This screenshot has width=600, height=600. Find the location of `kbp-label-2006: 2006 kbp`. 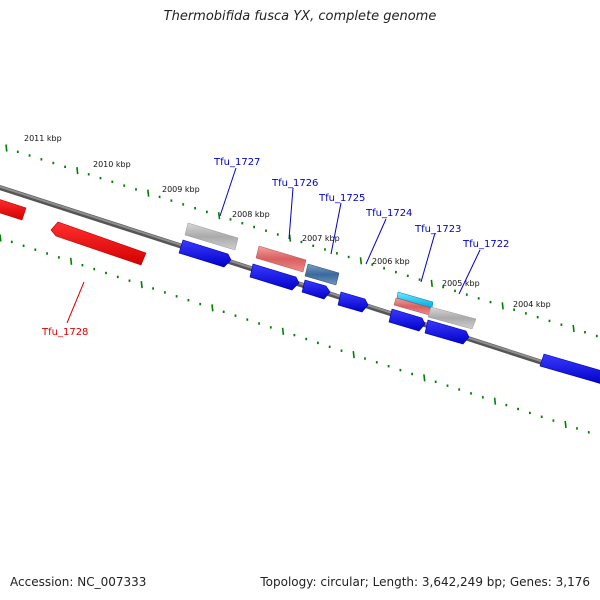

kbp-label-2006: 2006 kbp is located at coordinates (391, 261).